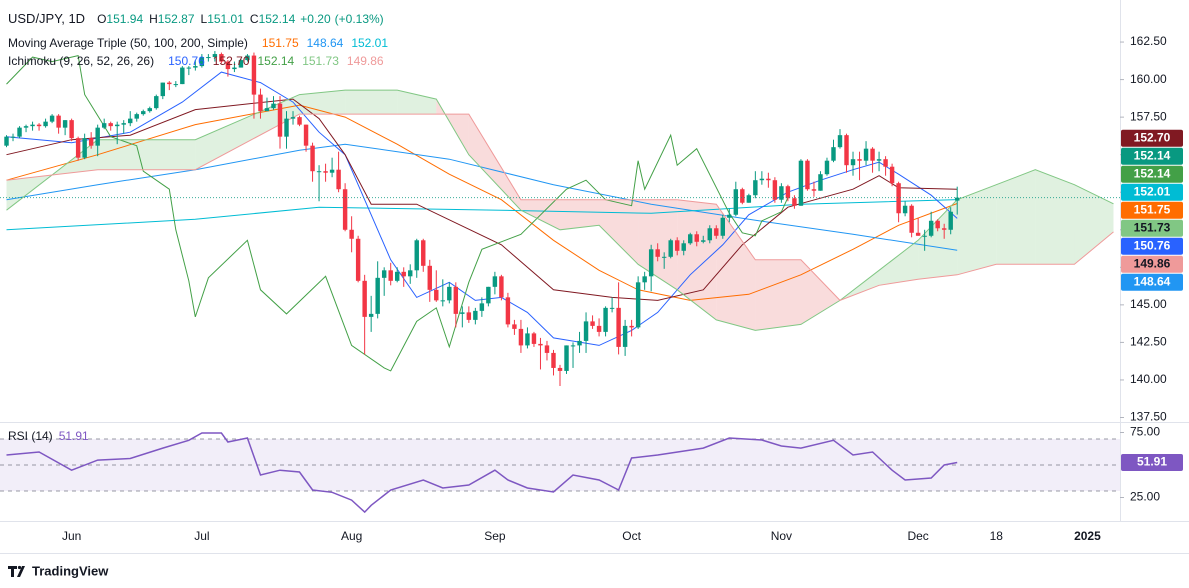 The image size is (1189, 588). I want to click on ohlc-prefix: C, so click(254, 19).